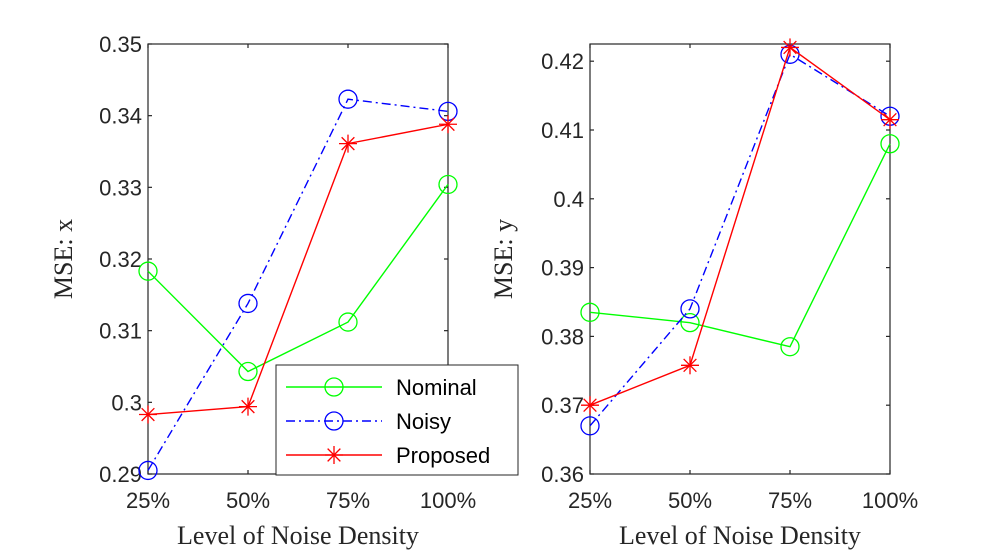 This screenshot has width=1004, height=557. I want to click on y-tick-label: 0.33, so click(120, 187).